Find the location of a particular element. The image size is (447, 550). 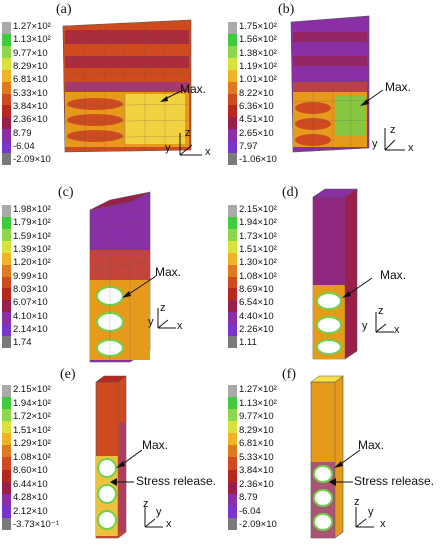

panel-a-model is located at coordinates (127, 86).